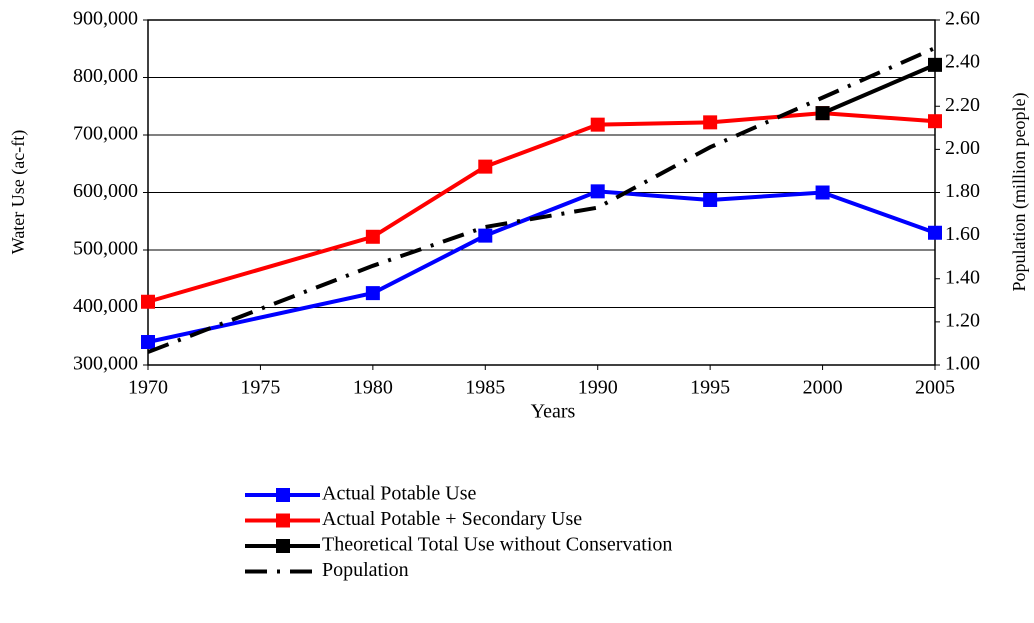 This screenshot has width=1034, height=623. What do you see at coordinates (962, 191) in the screenshot?
I see `y2-tick-label: 1.80` at bounding box center [962, 191].